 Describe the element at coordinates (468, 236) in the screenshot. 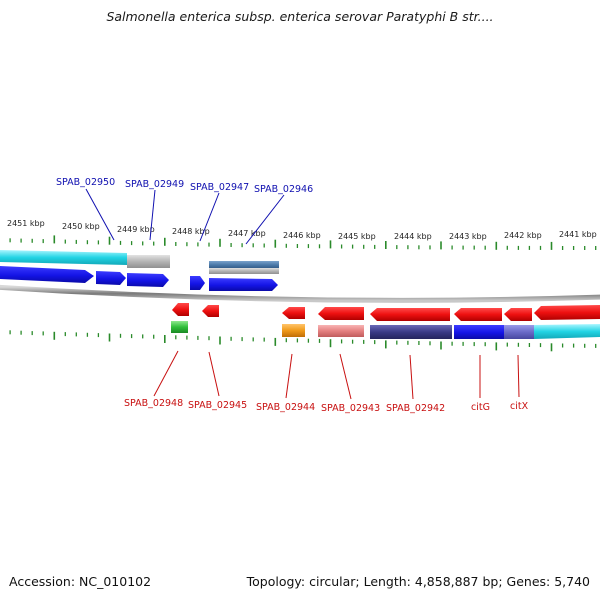

I see `scale-label: 2443 kbp` at that location.